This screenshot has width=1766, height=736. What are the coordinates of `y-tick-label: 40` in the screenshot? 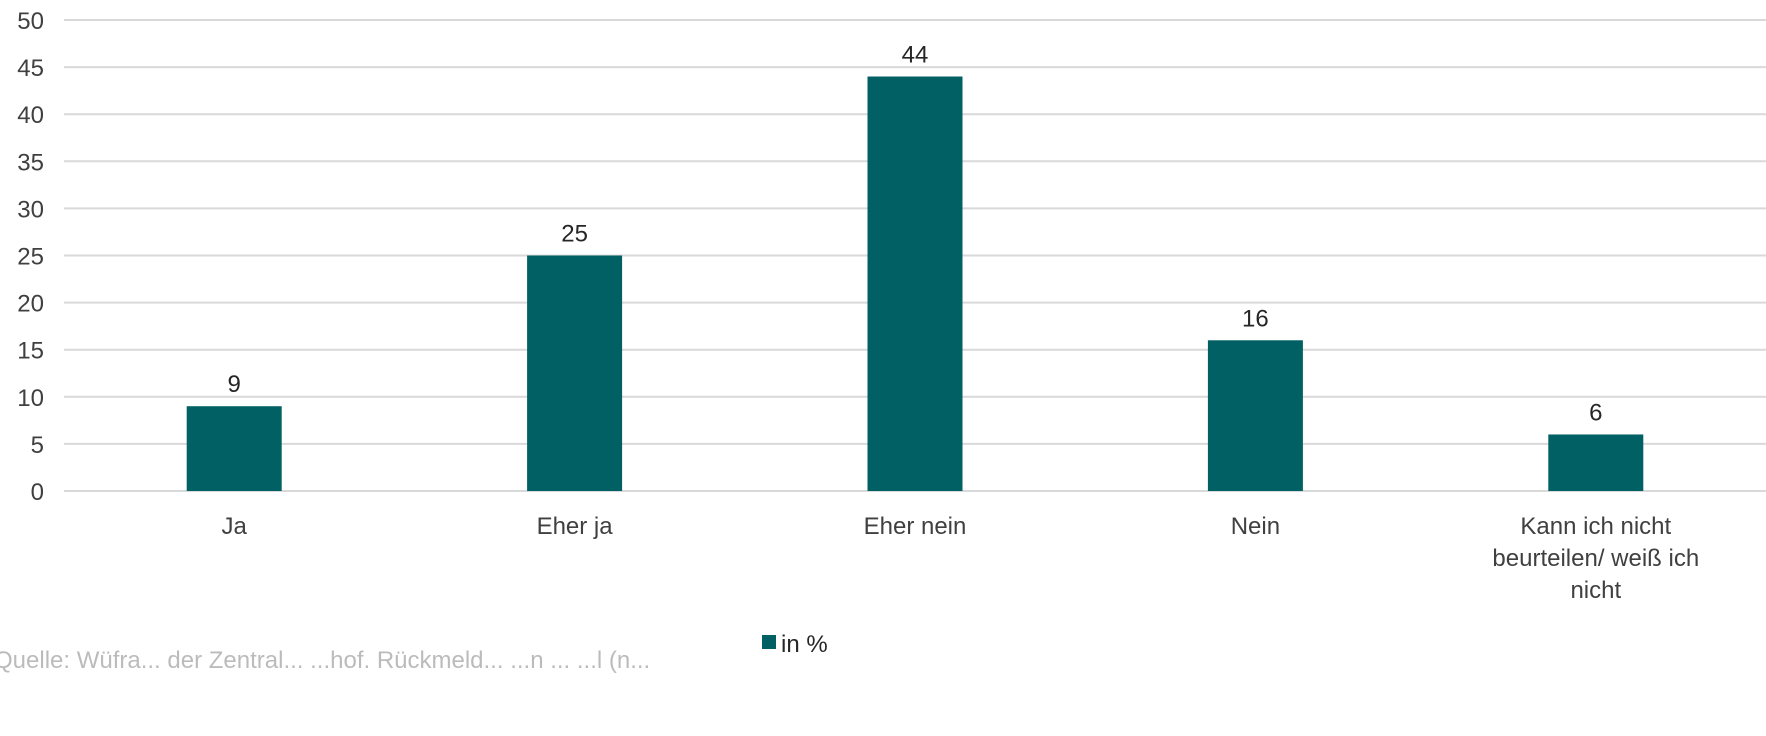 It's located at (30, 115).